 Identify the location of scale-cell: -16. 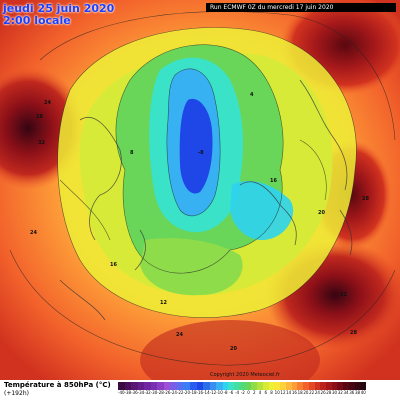
(200, 390).